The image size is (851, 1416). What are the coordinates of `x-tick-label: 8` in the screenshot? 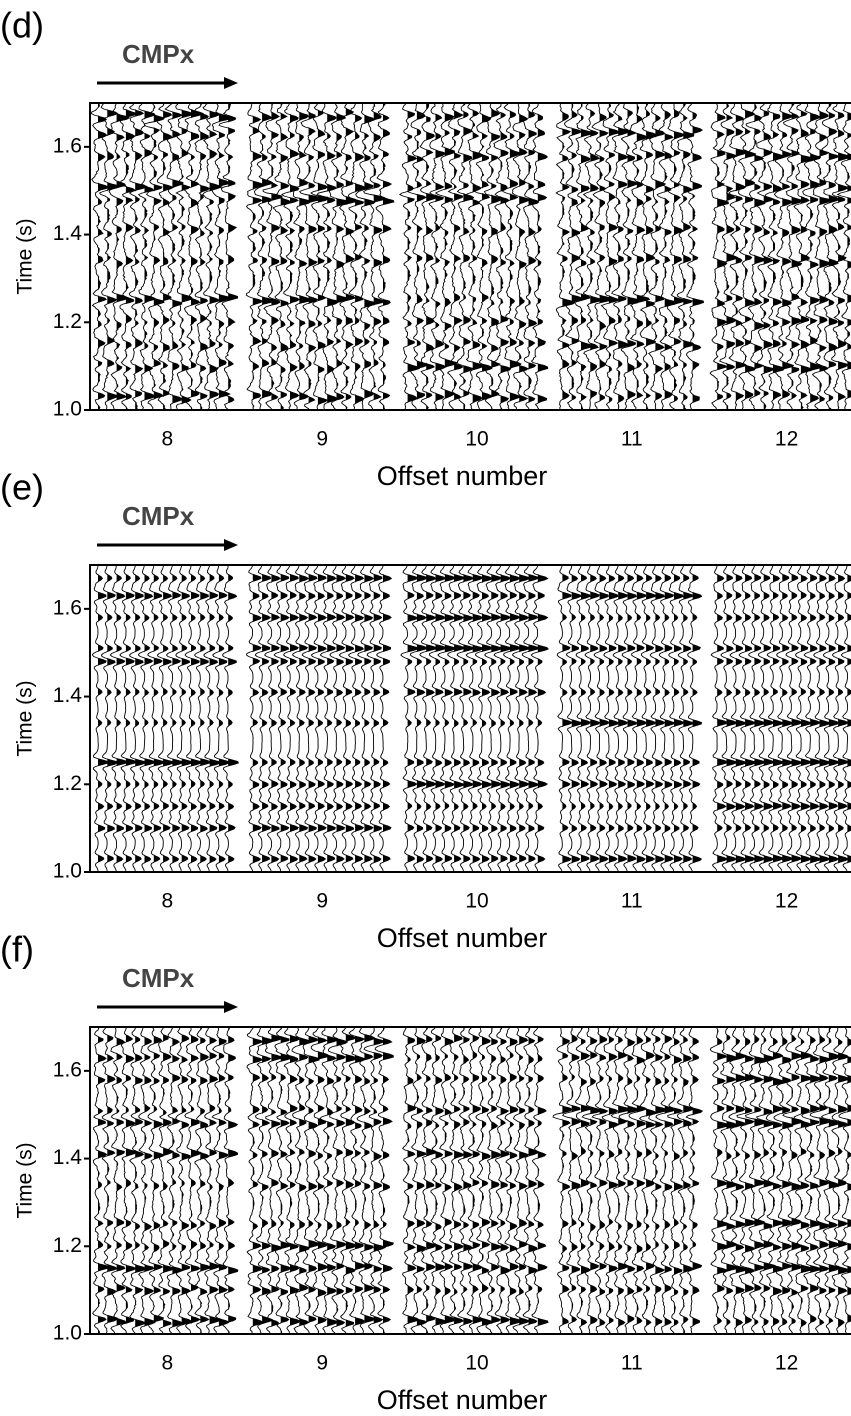 It's located at (168, 1363).